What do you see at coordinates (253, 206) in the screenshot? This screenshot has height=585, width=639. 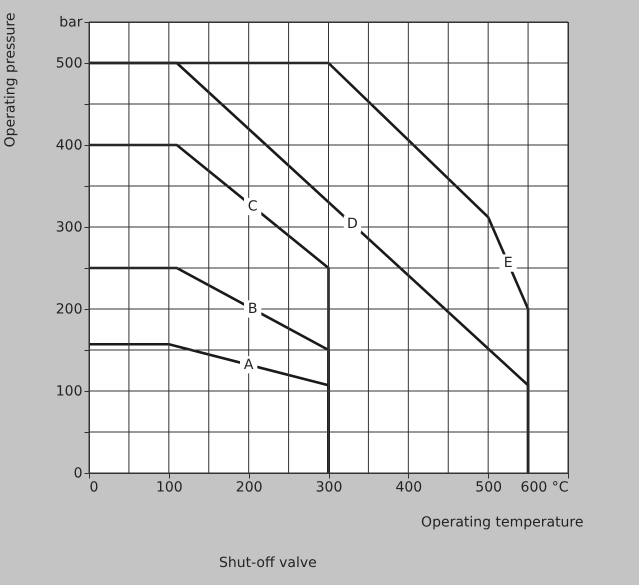 I see `series-label: C` at bounding box center [253, 206].